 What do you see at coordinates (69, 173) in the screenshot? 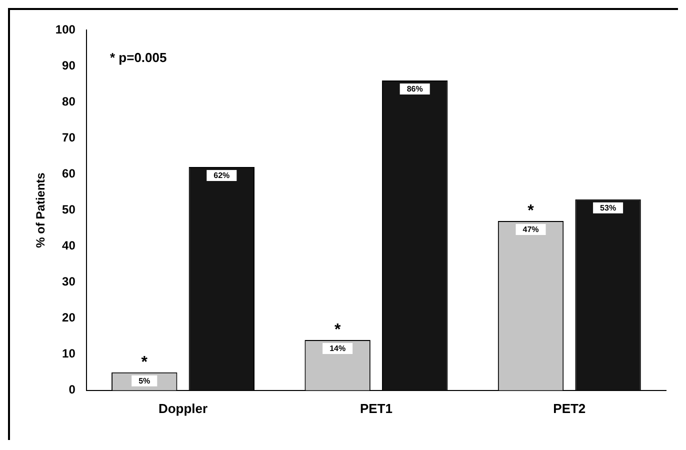
I see `y-tick-label: 60` at bounding box center [69, 173].